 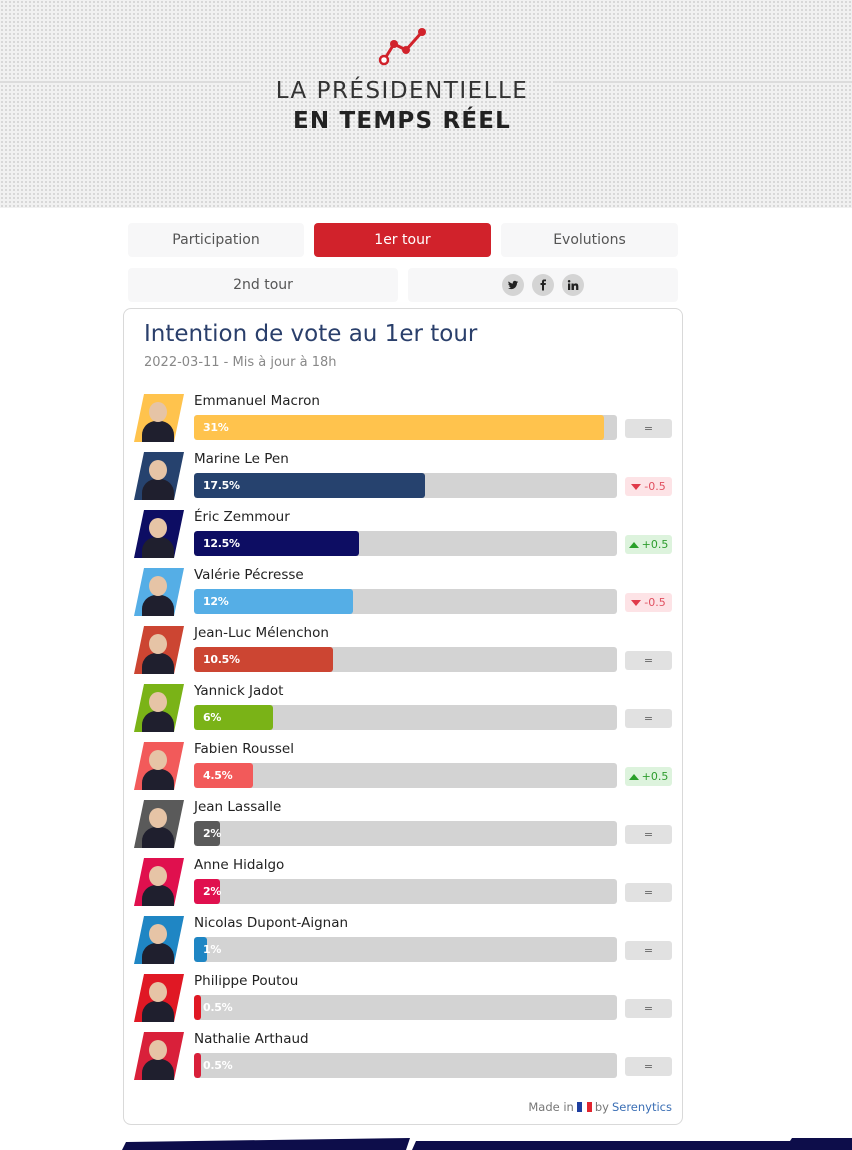 I want to click on candidate-row-anne-hidalgo: Anne Hidalgo 2% =, so click(x=404, y=882).